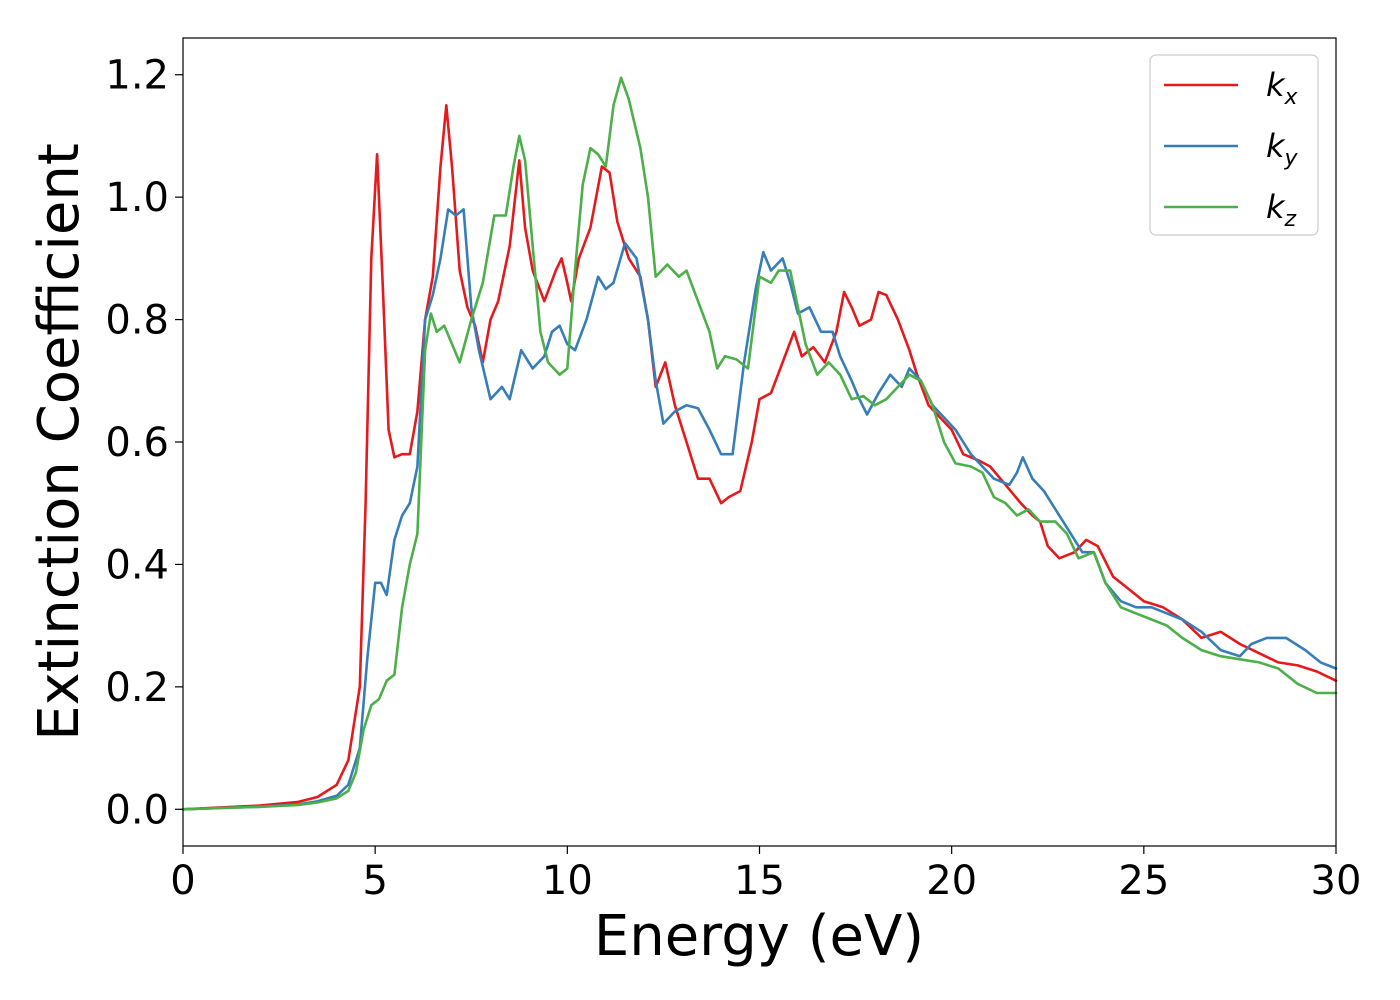 The height and width of the screenshot is (1000, 1400). I want to click on x-tick-label: 0, so click(182, 881).